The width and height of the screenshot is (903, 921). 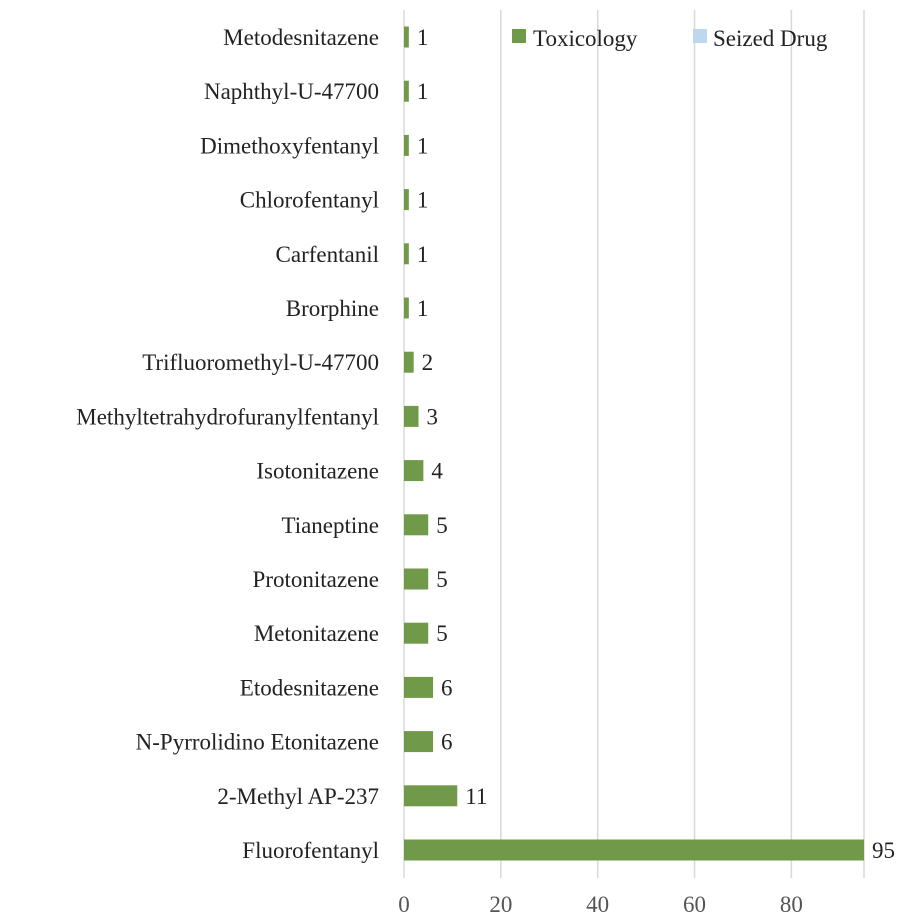 I want to click on category-label: Trifluoromethyl-U-47700, so click(x=260, y=362).